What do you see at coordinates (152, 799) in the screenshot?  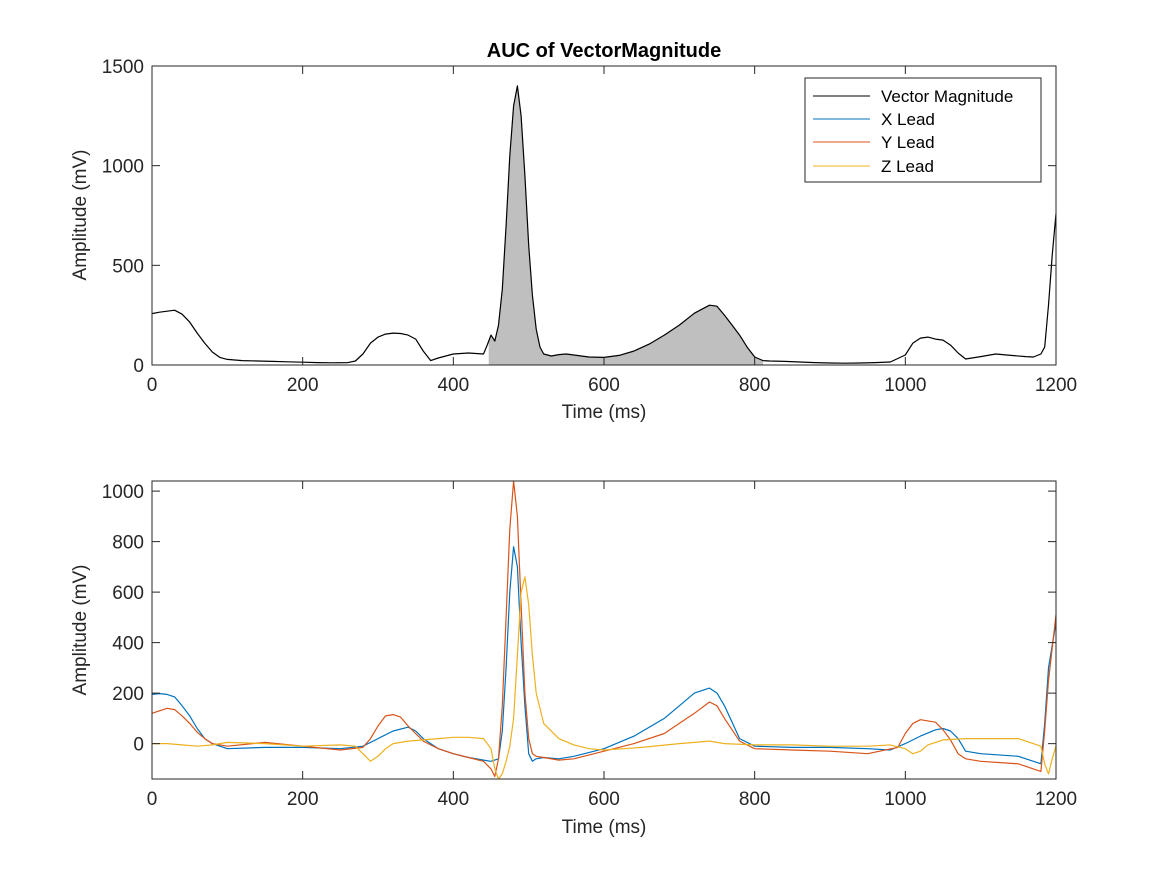 I see `bottom-x-tick-label: 0` at bounding box center [152, 799].